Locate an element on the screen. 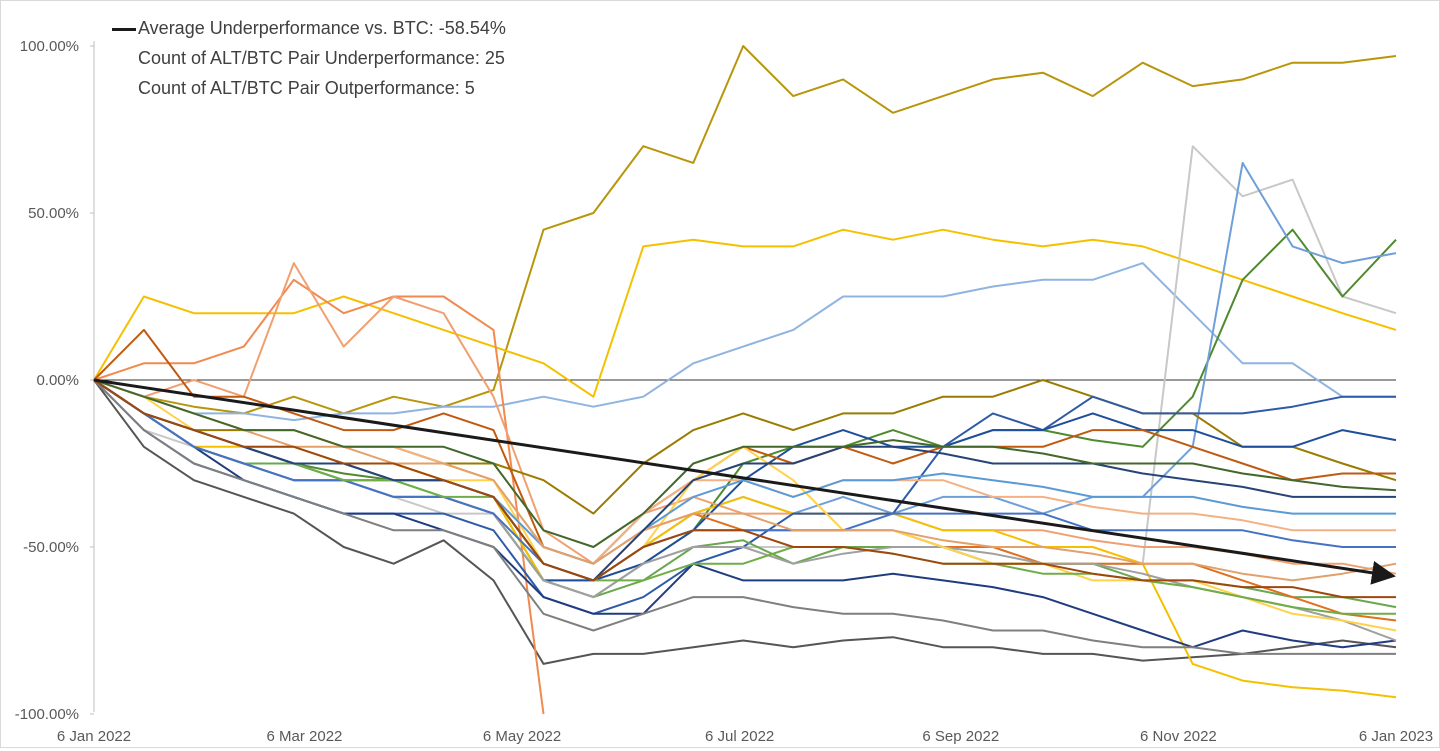 This screenshot has height=751, width=1440. y-tick-label: 100.00% is located at coordinates (49, 46).